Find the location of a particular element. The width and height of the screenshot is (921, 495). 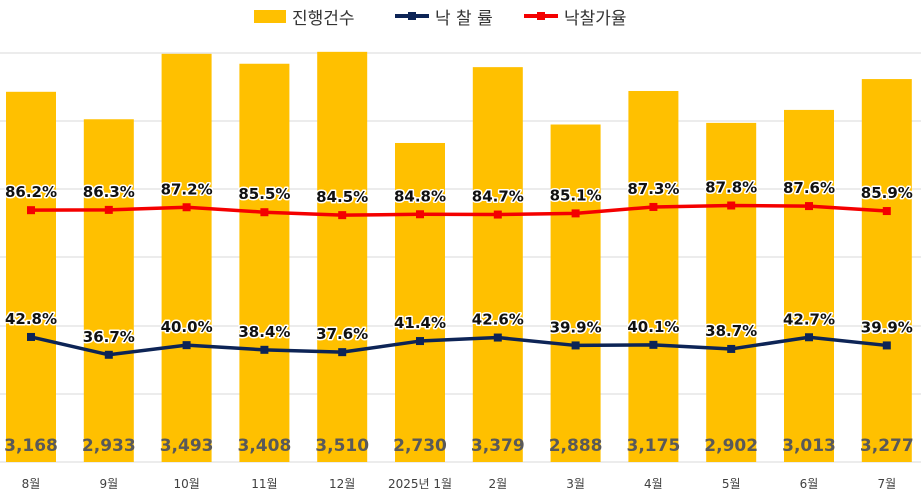

x-tick-label: 12월 is located at coordinates (342, 484).